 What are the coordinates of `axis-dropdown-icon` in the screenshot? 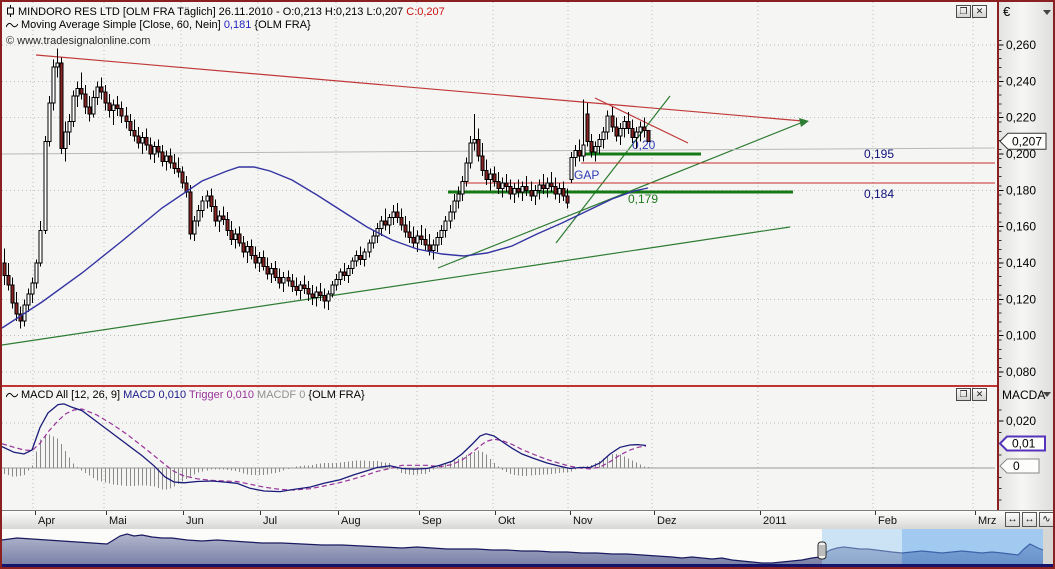 It's located at (1047, 12).